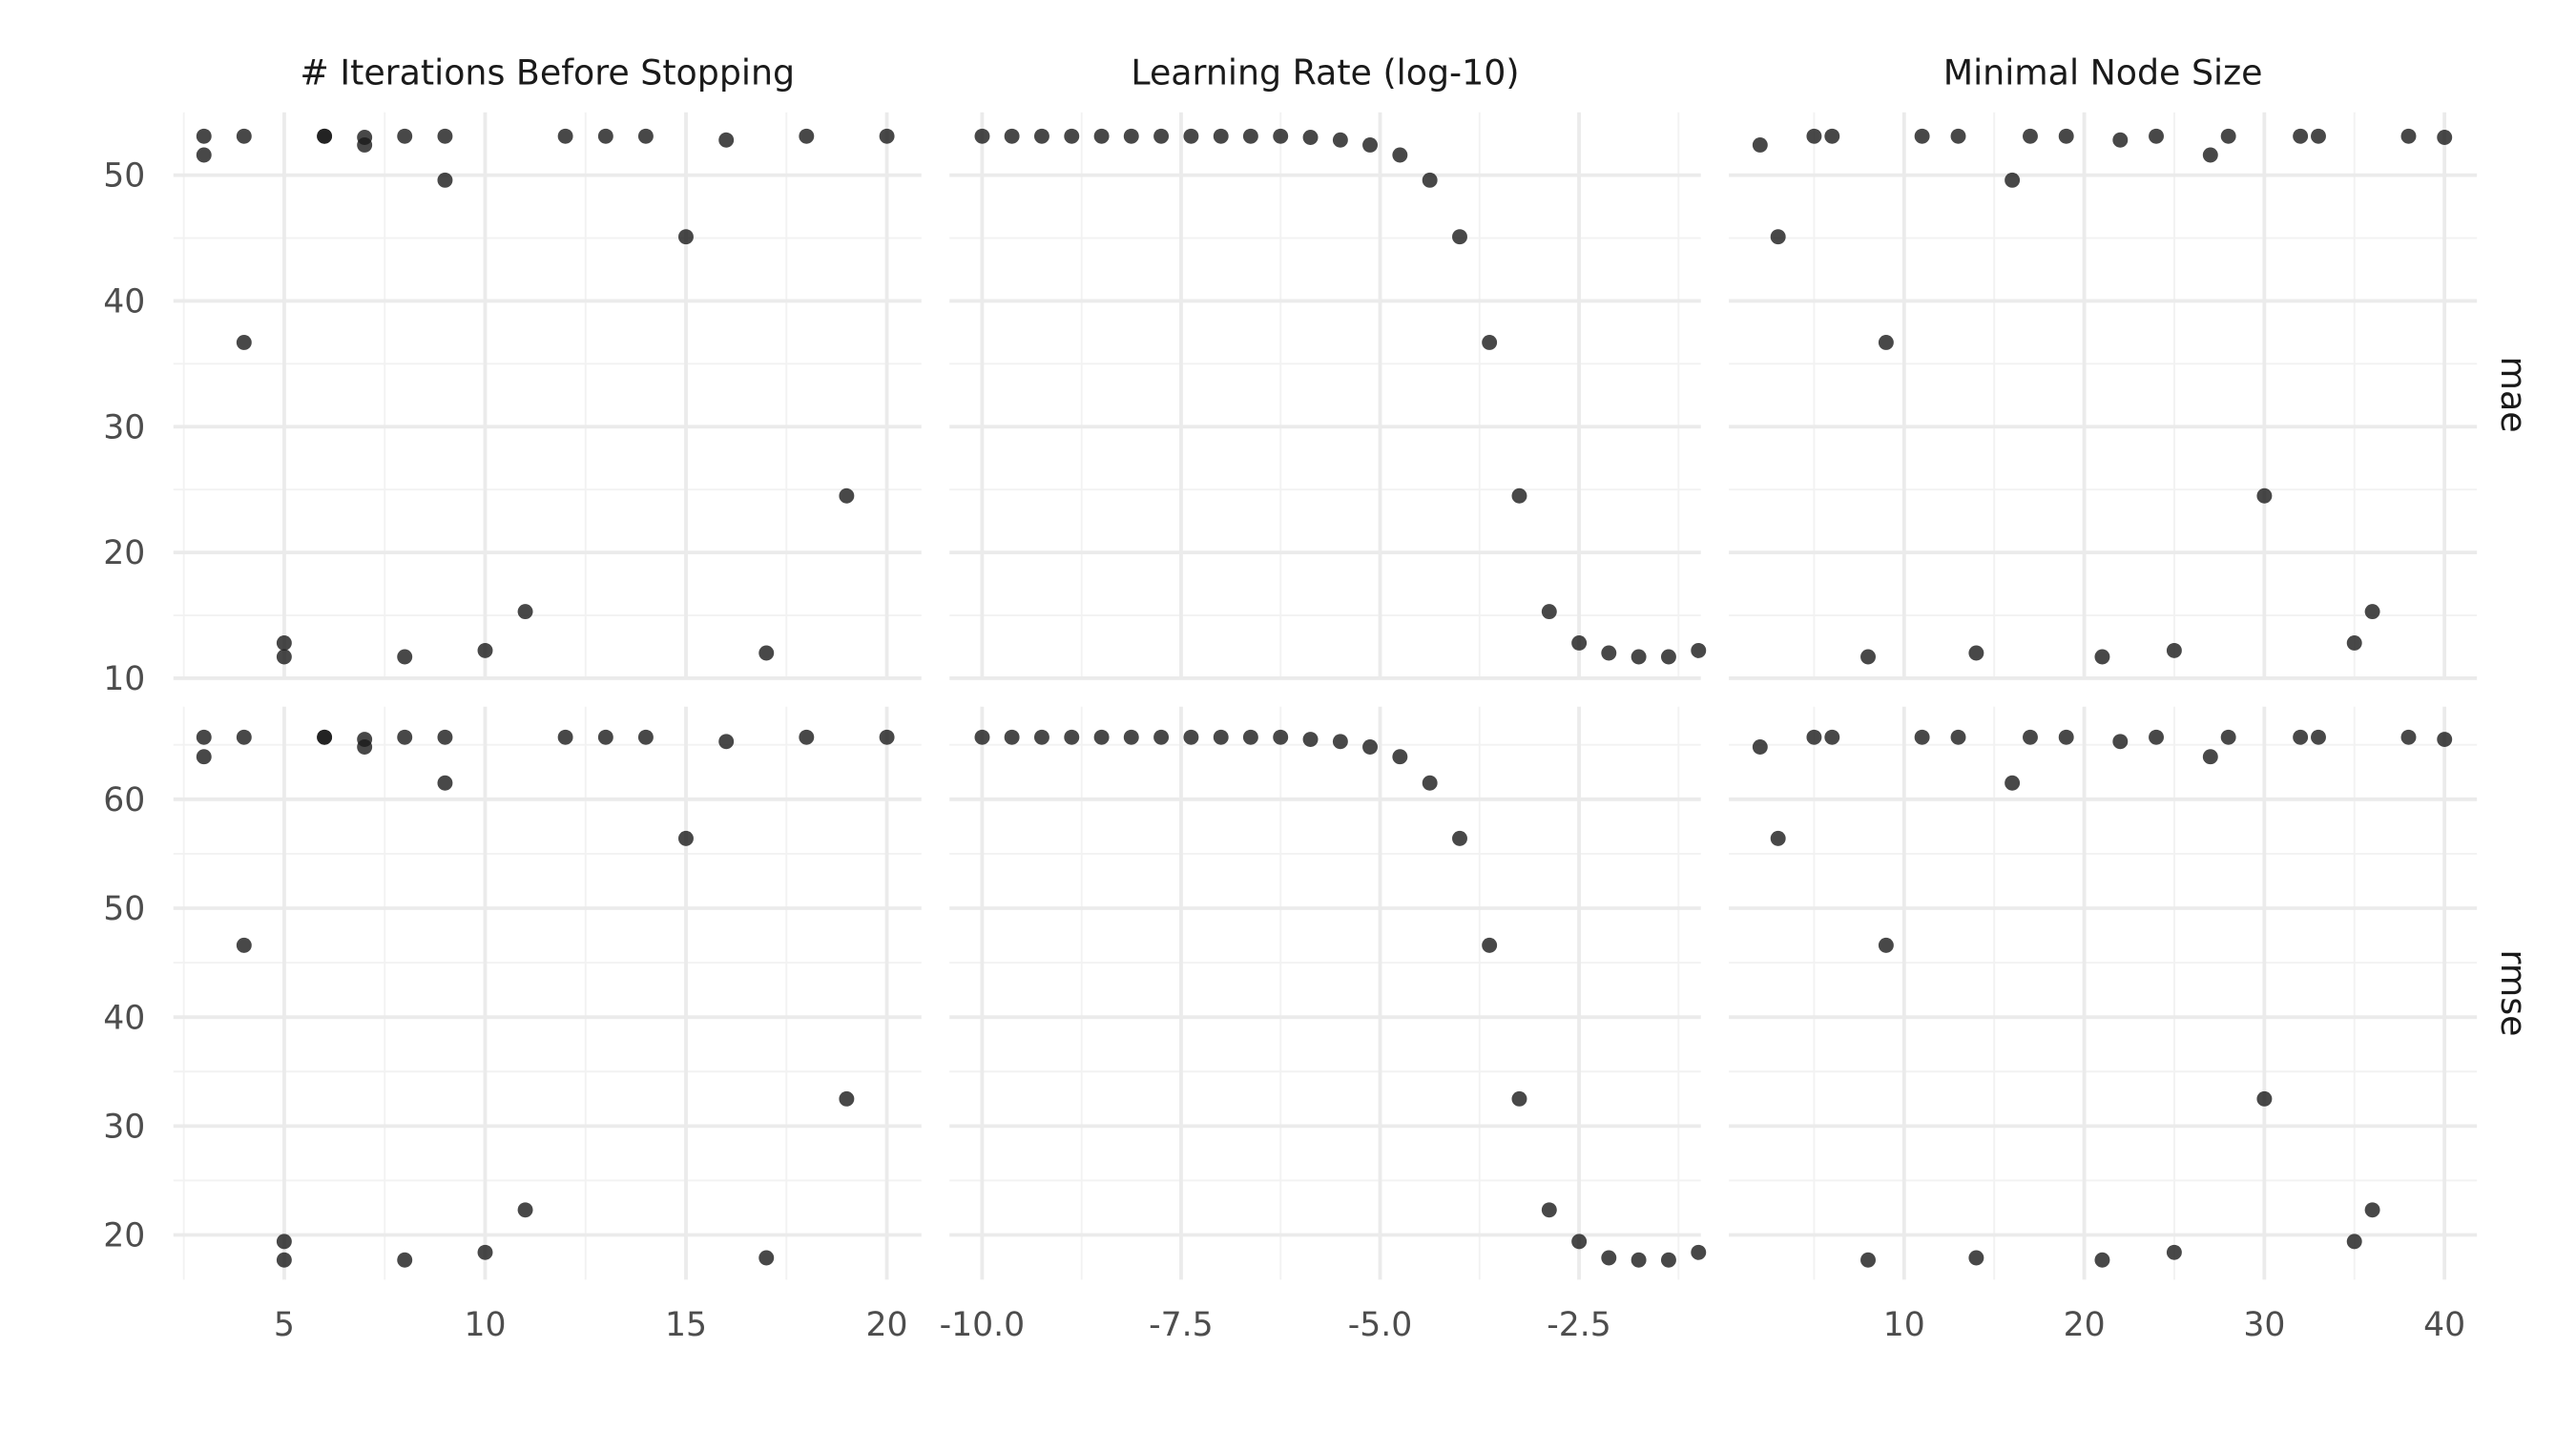 The height and width of the screenshot is (1431, 2576). Describe the element at coordinates (124, 800) in the screenshot. I see `y-tick-label: 60` at that location.